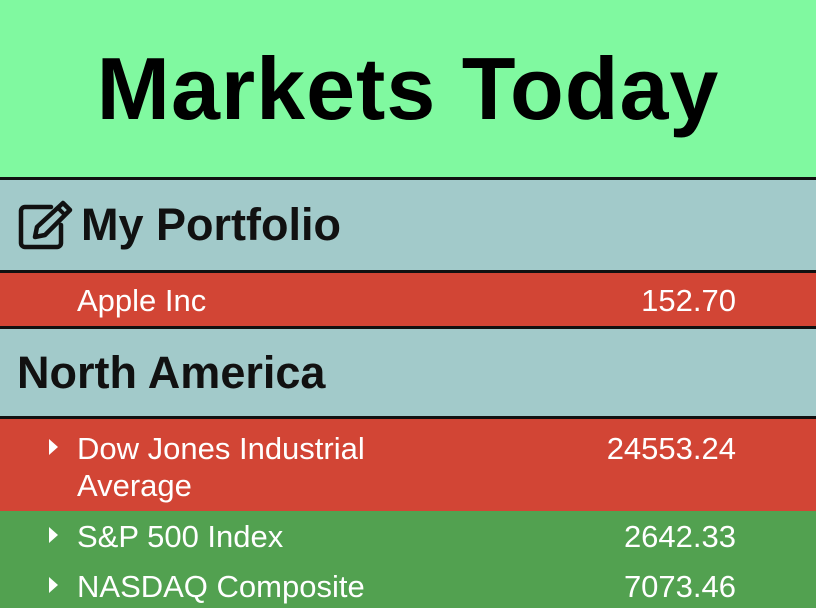 The height and width of the screenshot is (608, 816). I want to click on section-title: My Portfolio, so click(211, 224).